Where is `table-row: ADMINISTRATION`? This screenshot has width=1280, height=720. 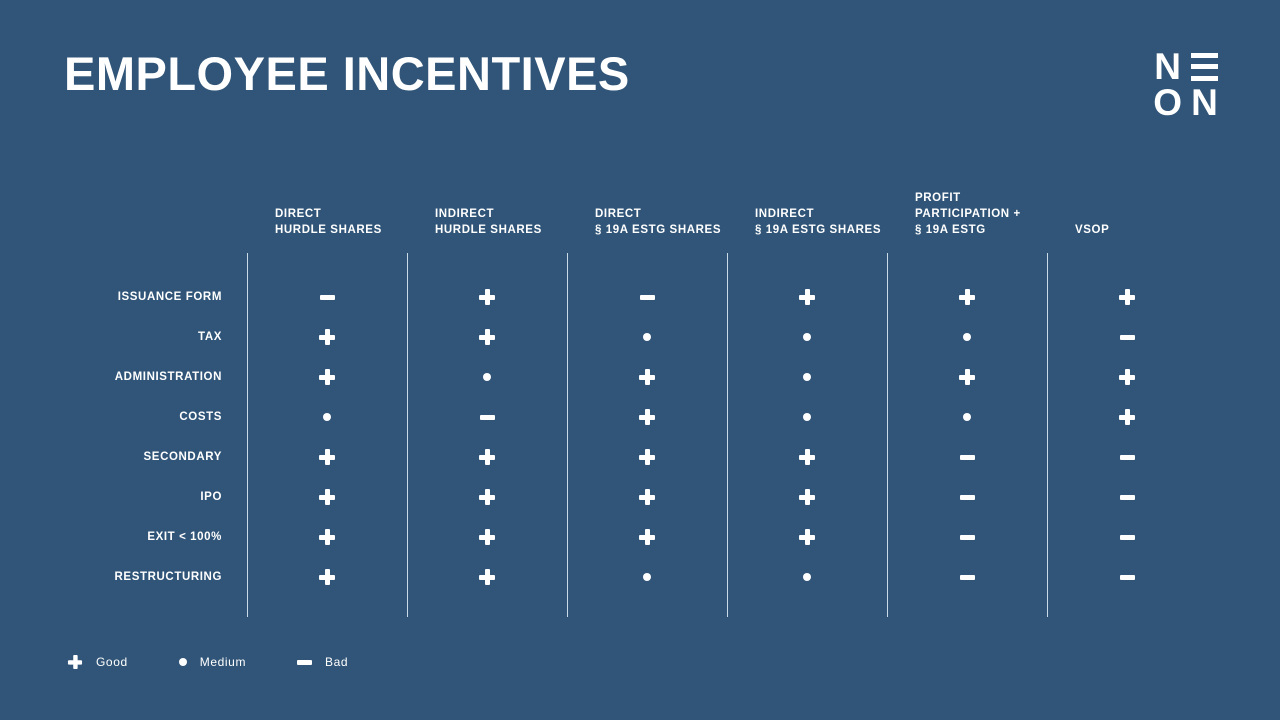
table-row: ADMINISTRATION is located at coordinates (603, 377).